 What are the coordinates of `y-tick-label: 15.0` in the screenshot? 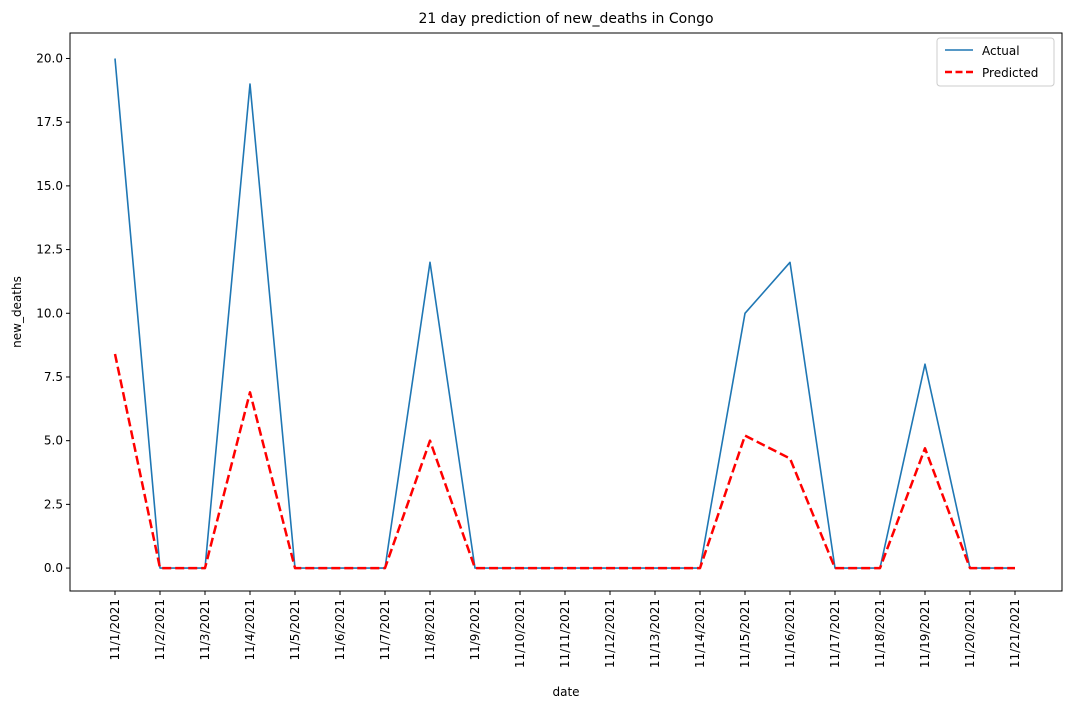 It's located at (49, 186).